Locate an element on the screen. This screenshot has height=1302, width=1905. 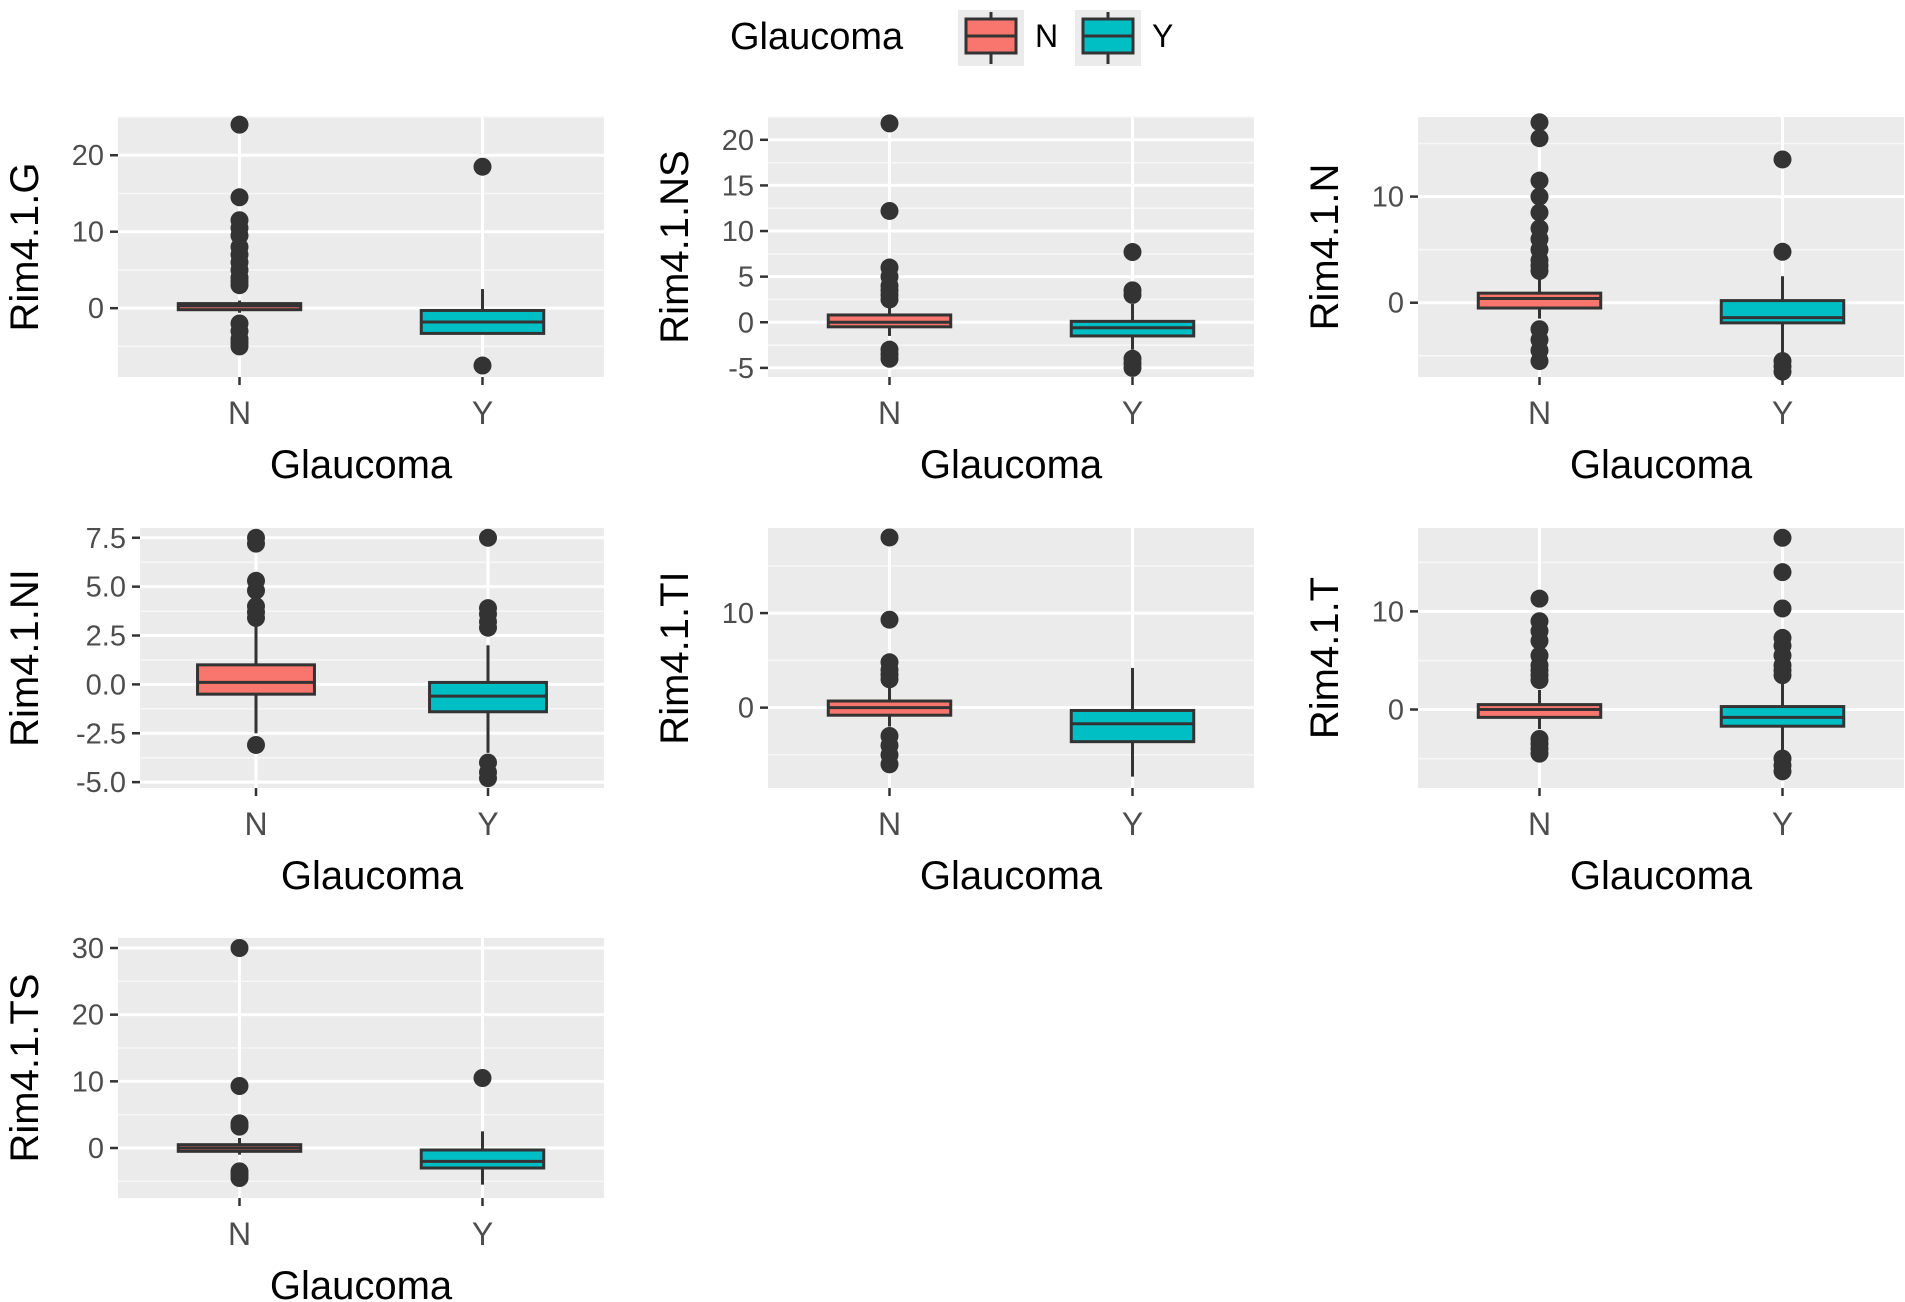
panel-rim4-1-n: 0 10 N Y Glaucoma Rim4.1.N is located at coordinates (1603, 300).